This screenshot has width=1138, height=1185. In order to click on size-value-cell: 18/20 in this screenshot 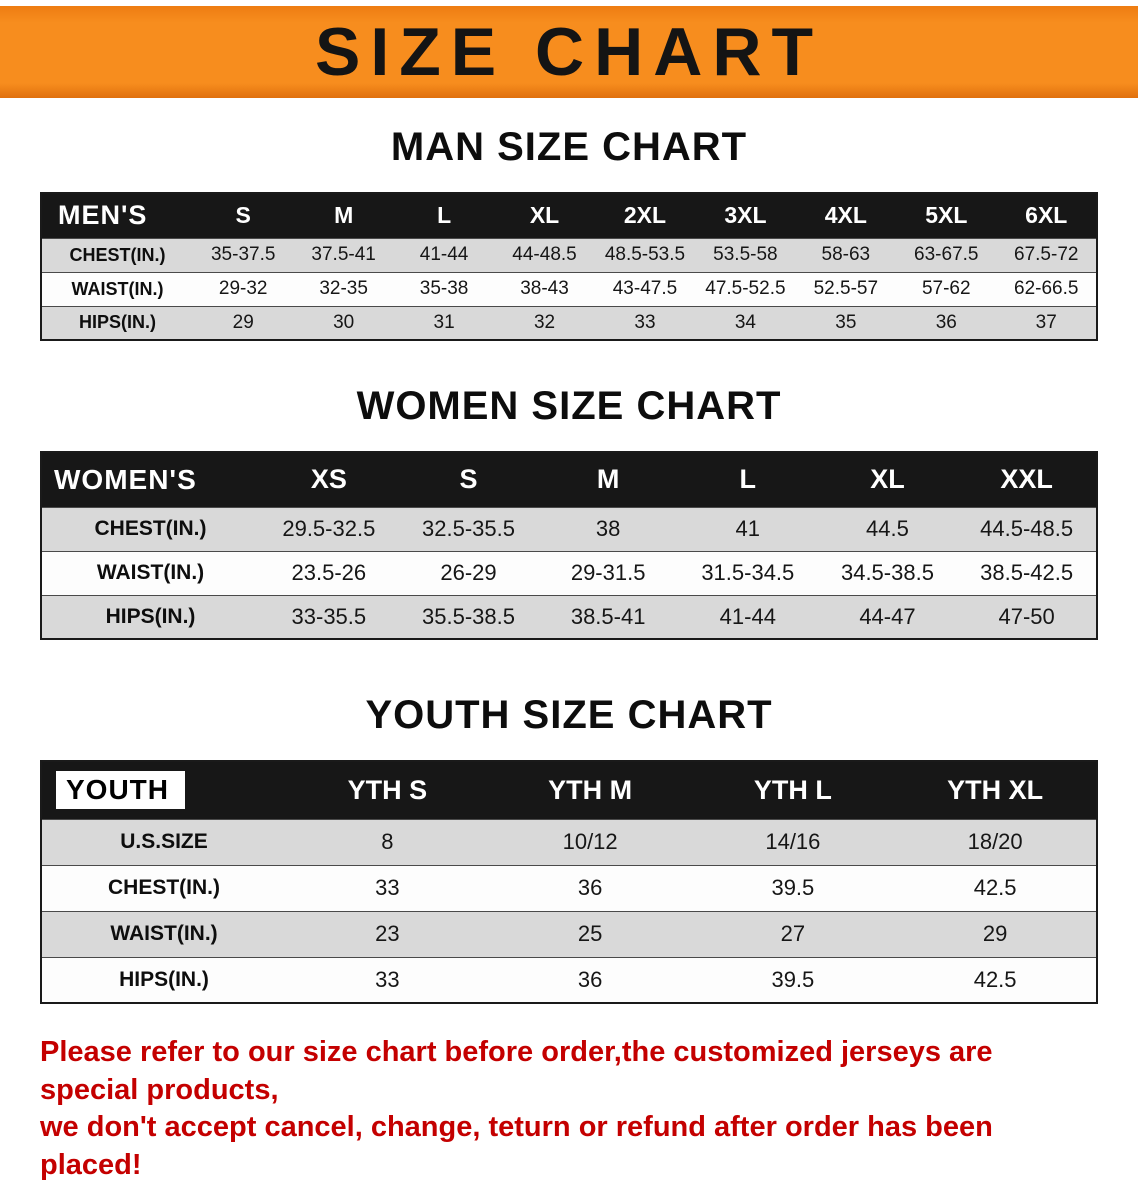, I will do `click(995, 841)`.